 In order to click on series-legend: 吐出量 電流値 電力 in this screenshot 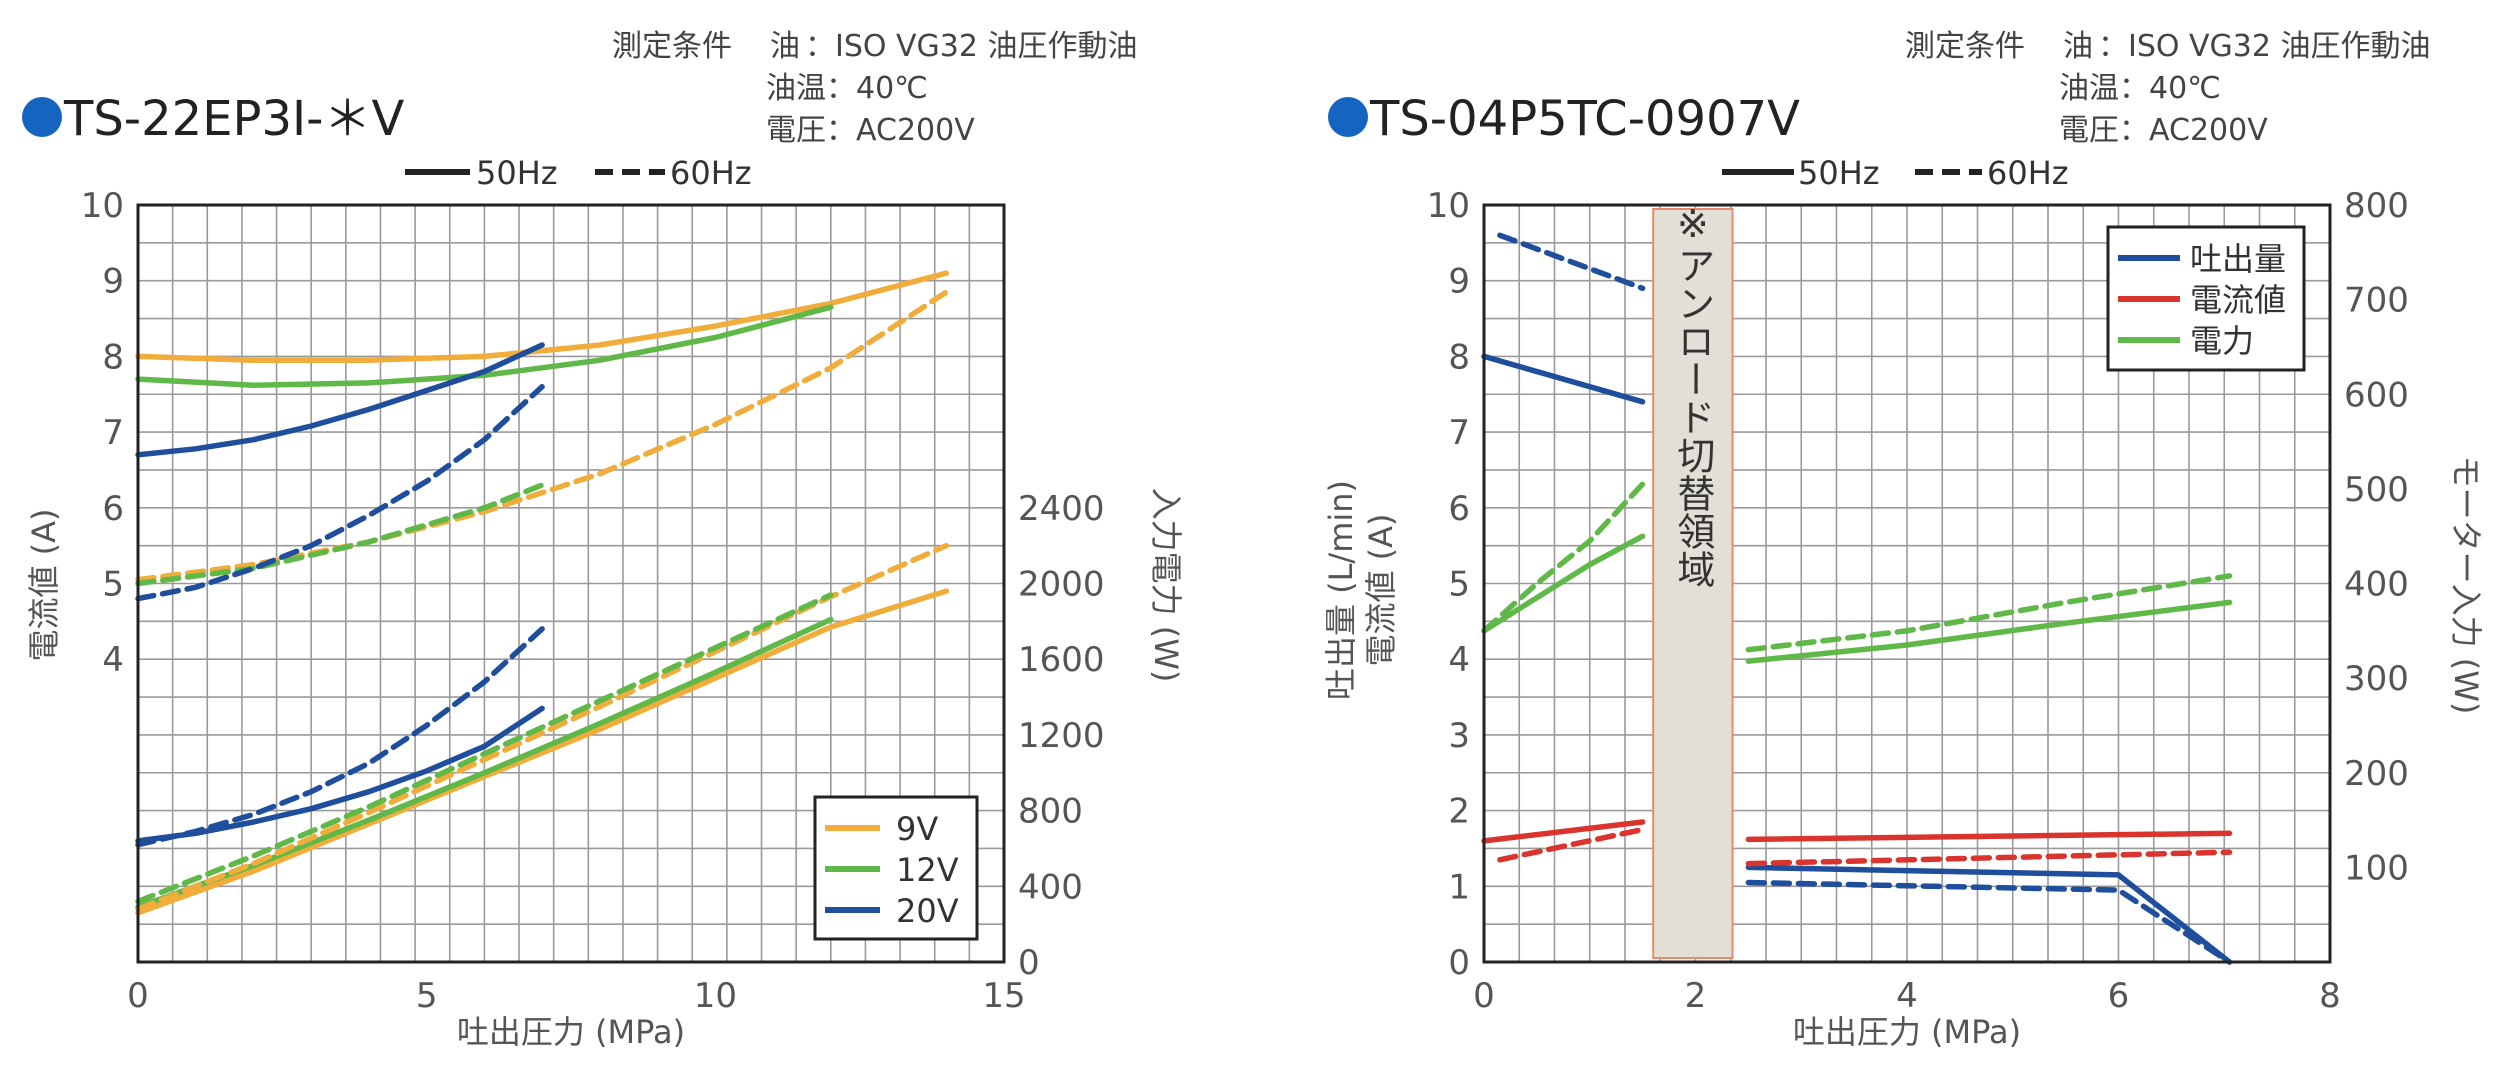, I will do `click(2206, 298)`.